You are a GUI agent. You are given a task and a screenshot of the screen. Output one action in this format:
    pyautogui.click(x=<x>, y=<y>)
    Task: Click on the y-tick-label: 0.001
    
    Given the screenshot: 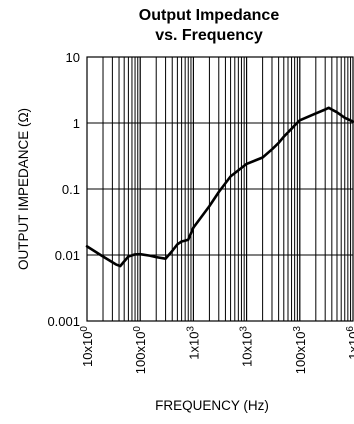 What is the action you would take?
    pyautogui.click(x=63, y=321)
    